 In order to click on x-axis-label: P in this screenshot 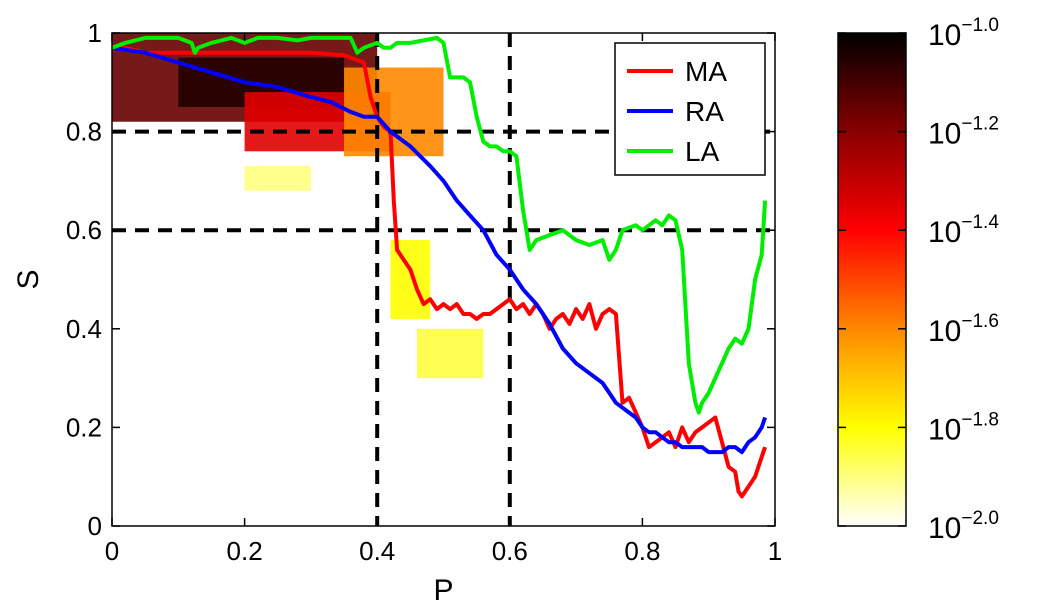, I will do `click(443, 590)`.